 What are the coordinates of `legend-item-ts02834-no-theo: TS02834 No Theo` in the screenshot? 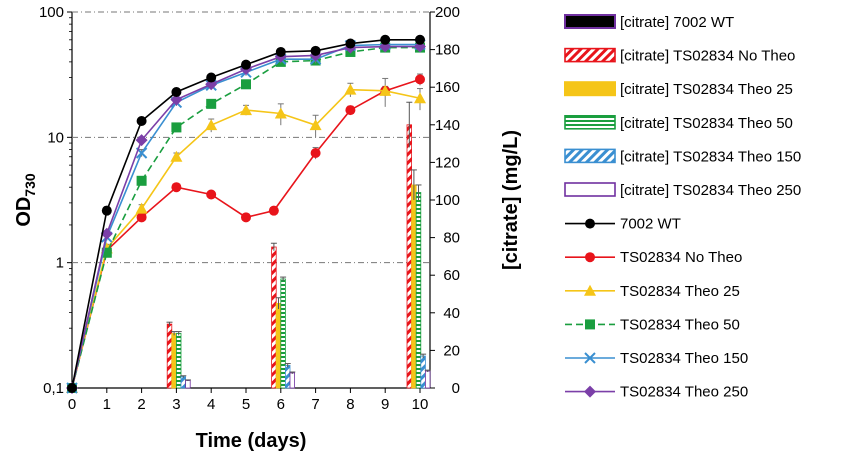 It's located at (653, 257).